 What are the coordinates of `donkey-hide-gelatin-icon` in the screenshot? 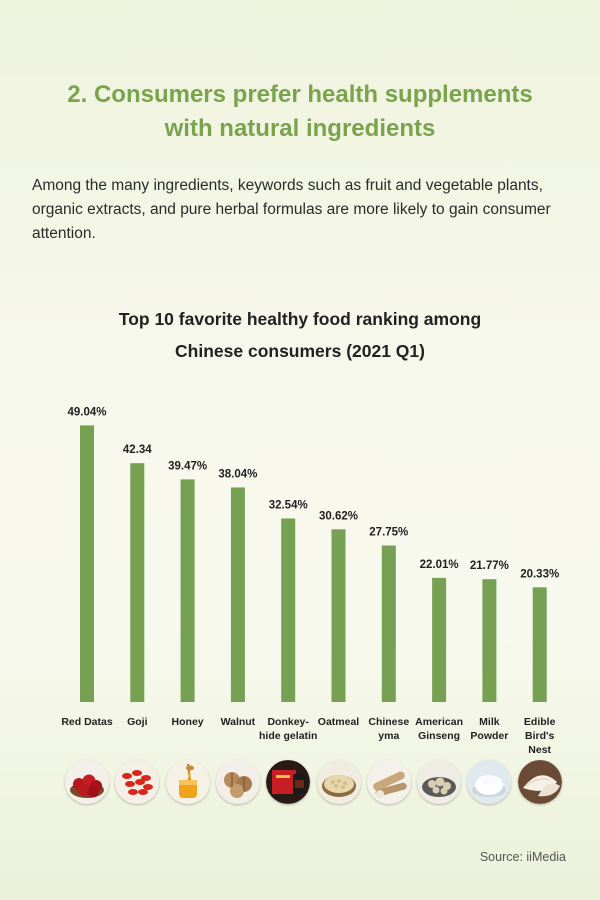 It's located at (288, 782).